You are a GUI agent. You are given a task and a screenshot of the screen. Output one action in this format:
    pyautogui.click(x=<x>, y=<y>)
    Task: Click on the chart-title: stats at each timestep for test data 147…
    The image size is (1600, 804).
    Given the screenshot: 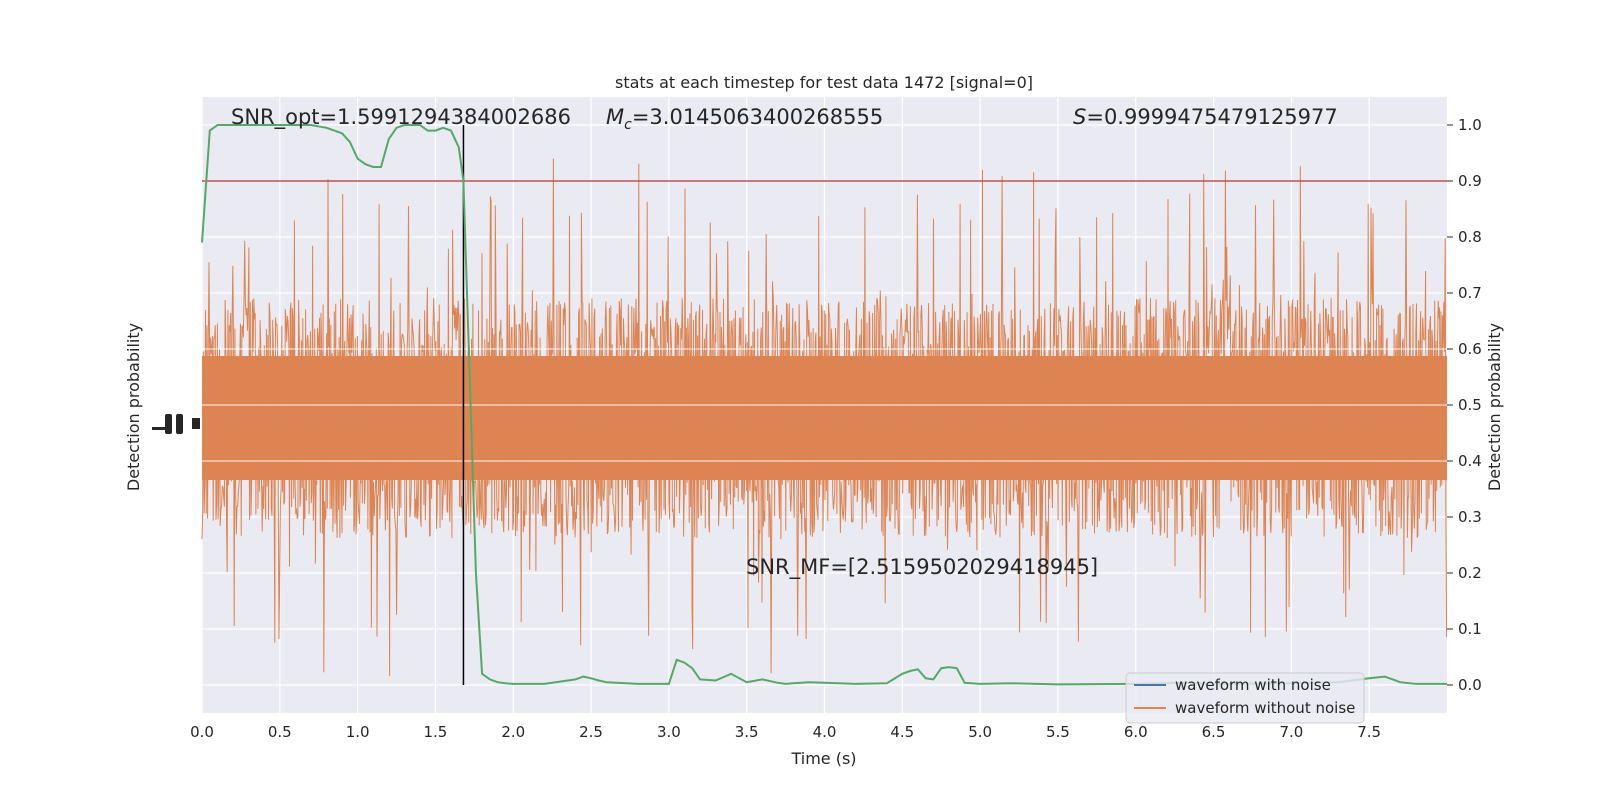 What is the action you would take?
    pyautogui.click(x=824, y=82)
    